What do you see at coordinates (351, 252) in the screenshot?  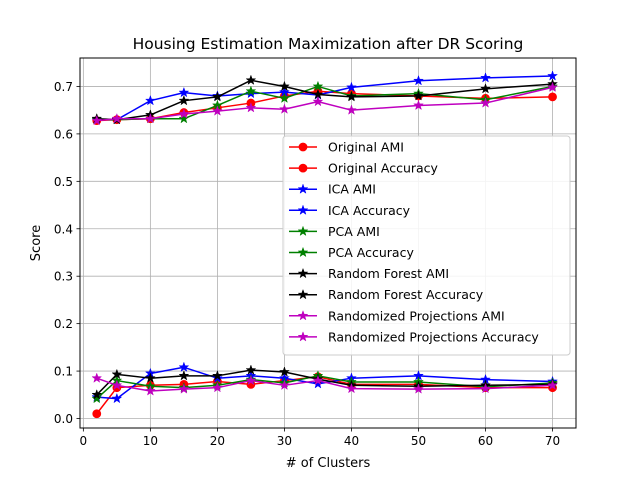 I see `legend-item: PCA Accuracy` at bounding box center [351, 252].